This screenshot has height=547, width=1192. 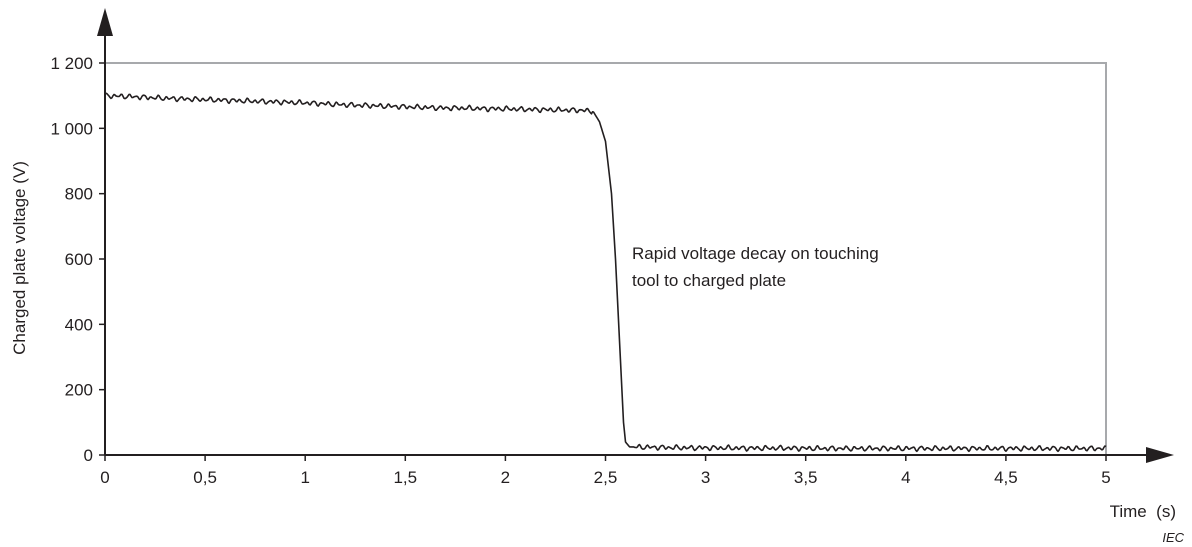 I want to click on y-axis-arrow, so click(x=105, y=22).